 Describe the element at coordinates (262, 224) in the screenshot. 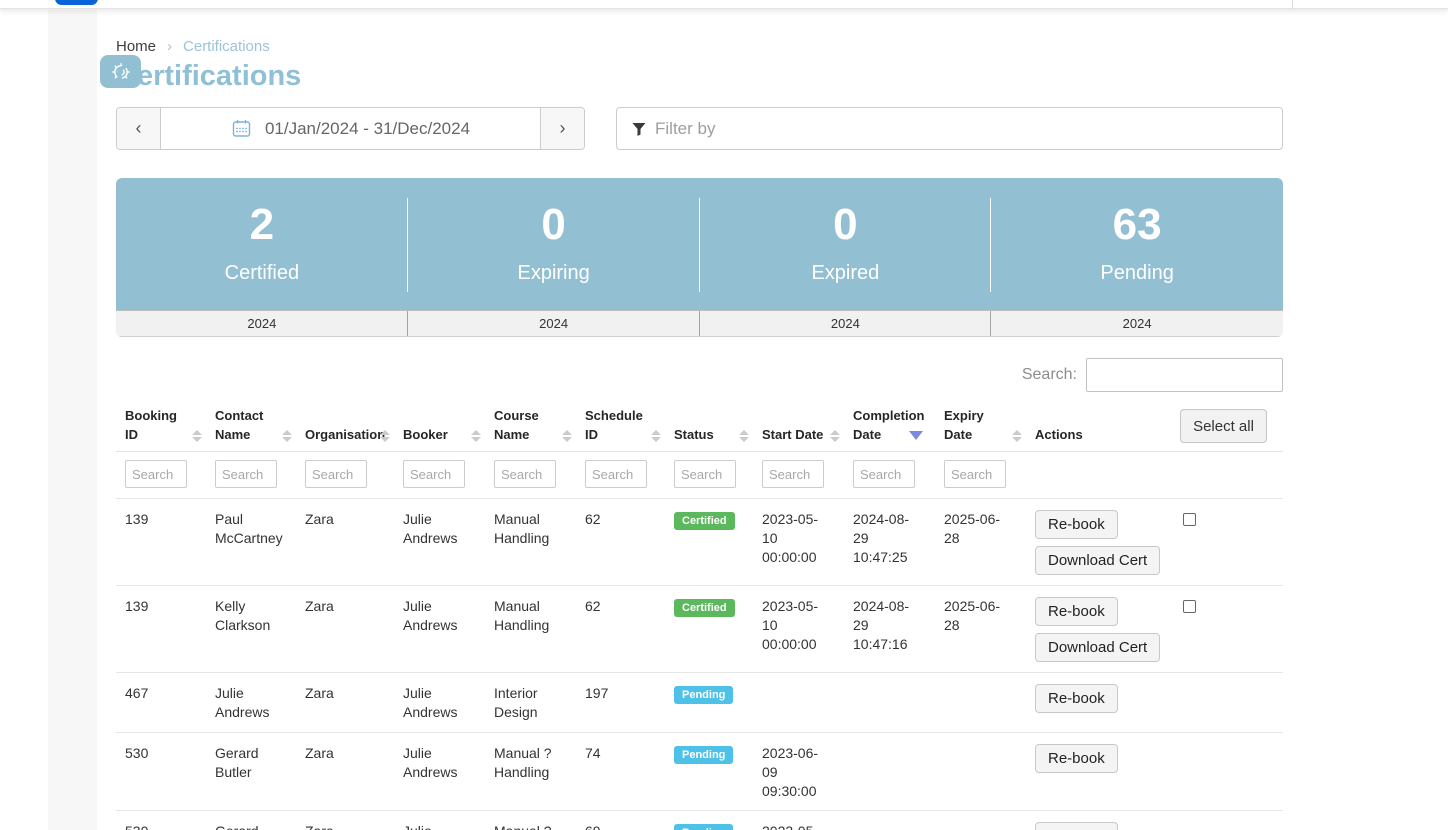

I see `stat-value: 2` at that location.